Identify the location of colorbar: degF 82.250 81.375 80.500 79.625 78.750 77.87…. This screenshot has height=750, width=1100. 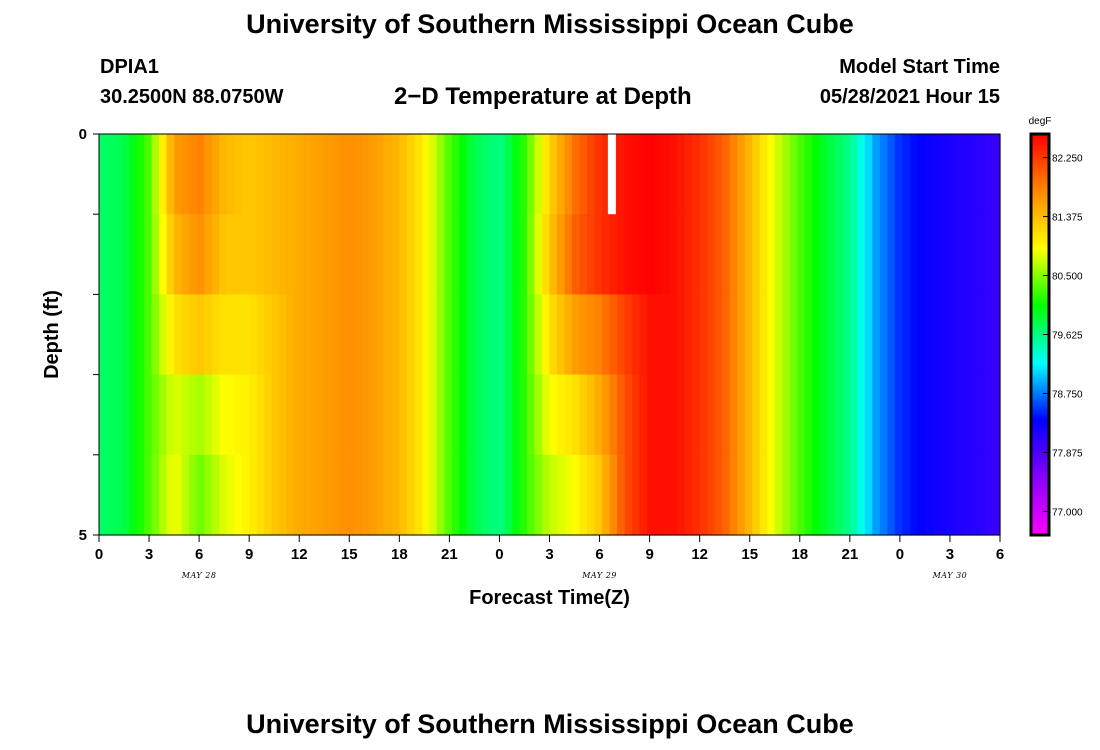
(1056, 326).